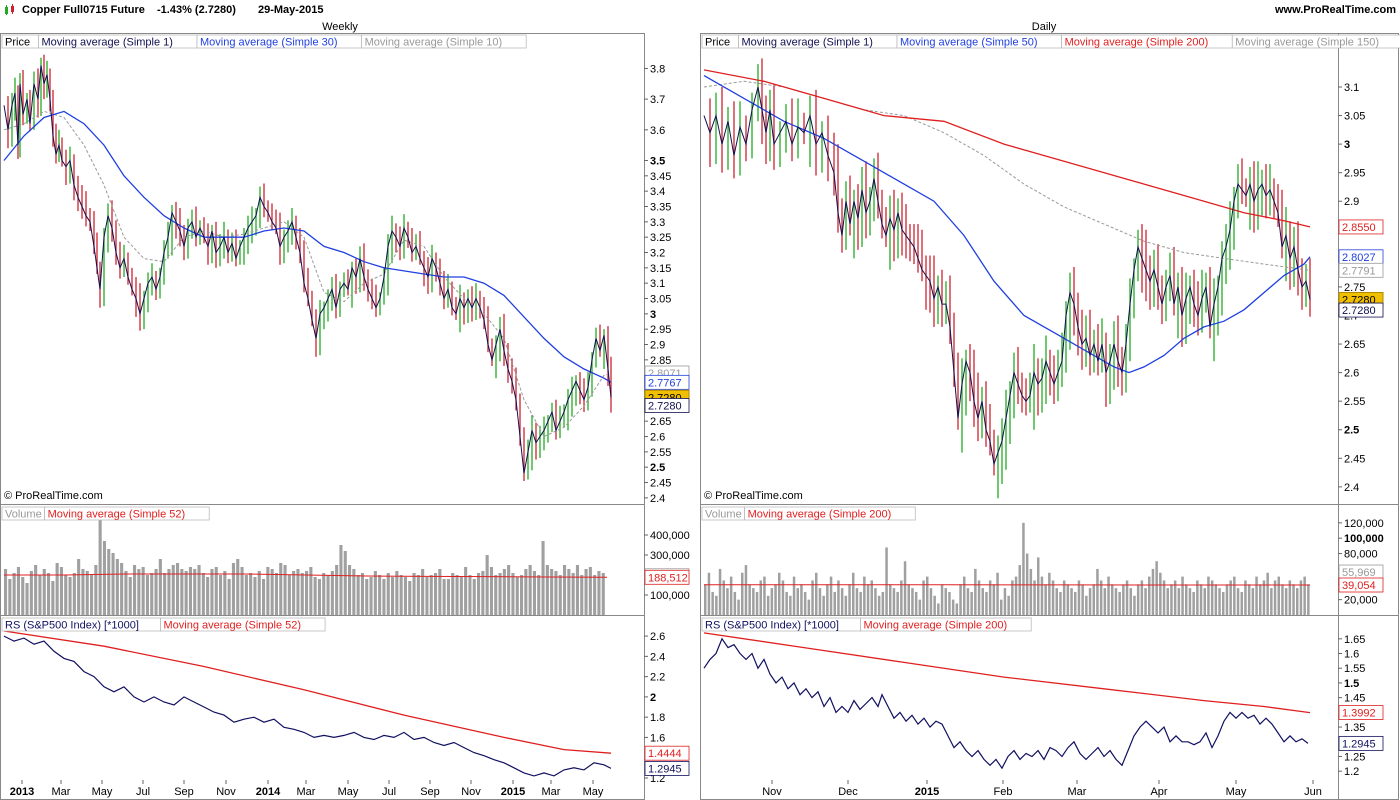  I want to click on daily-volume-legend-item: Volume, so click(723, 515).